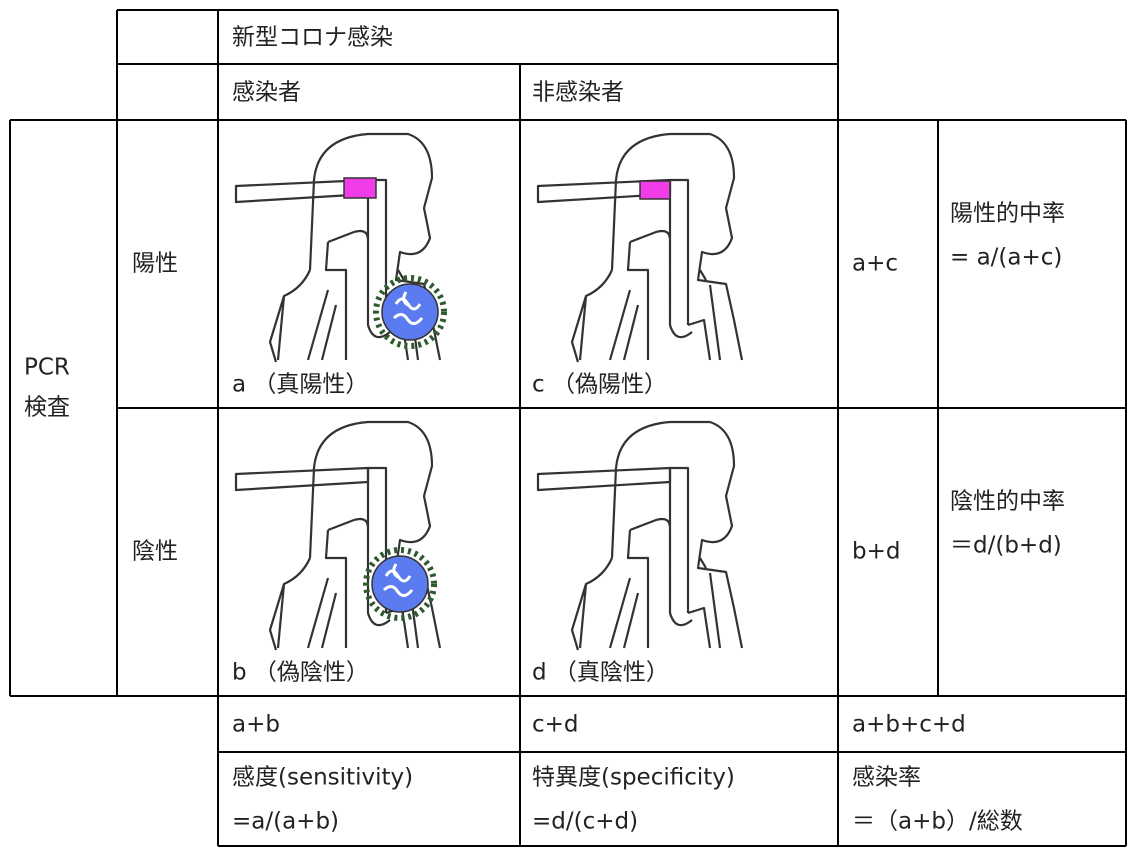 The image size is (1136, 848). I want to click on column-total: a+b+c+d, so click(909, 725).